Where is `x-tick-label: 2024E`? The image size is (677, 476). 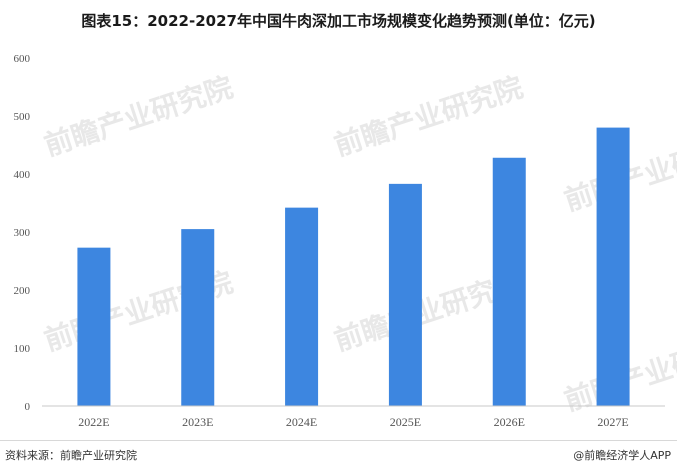 x-tick-label: 2024E is located at coordinates (301, 422).